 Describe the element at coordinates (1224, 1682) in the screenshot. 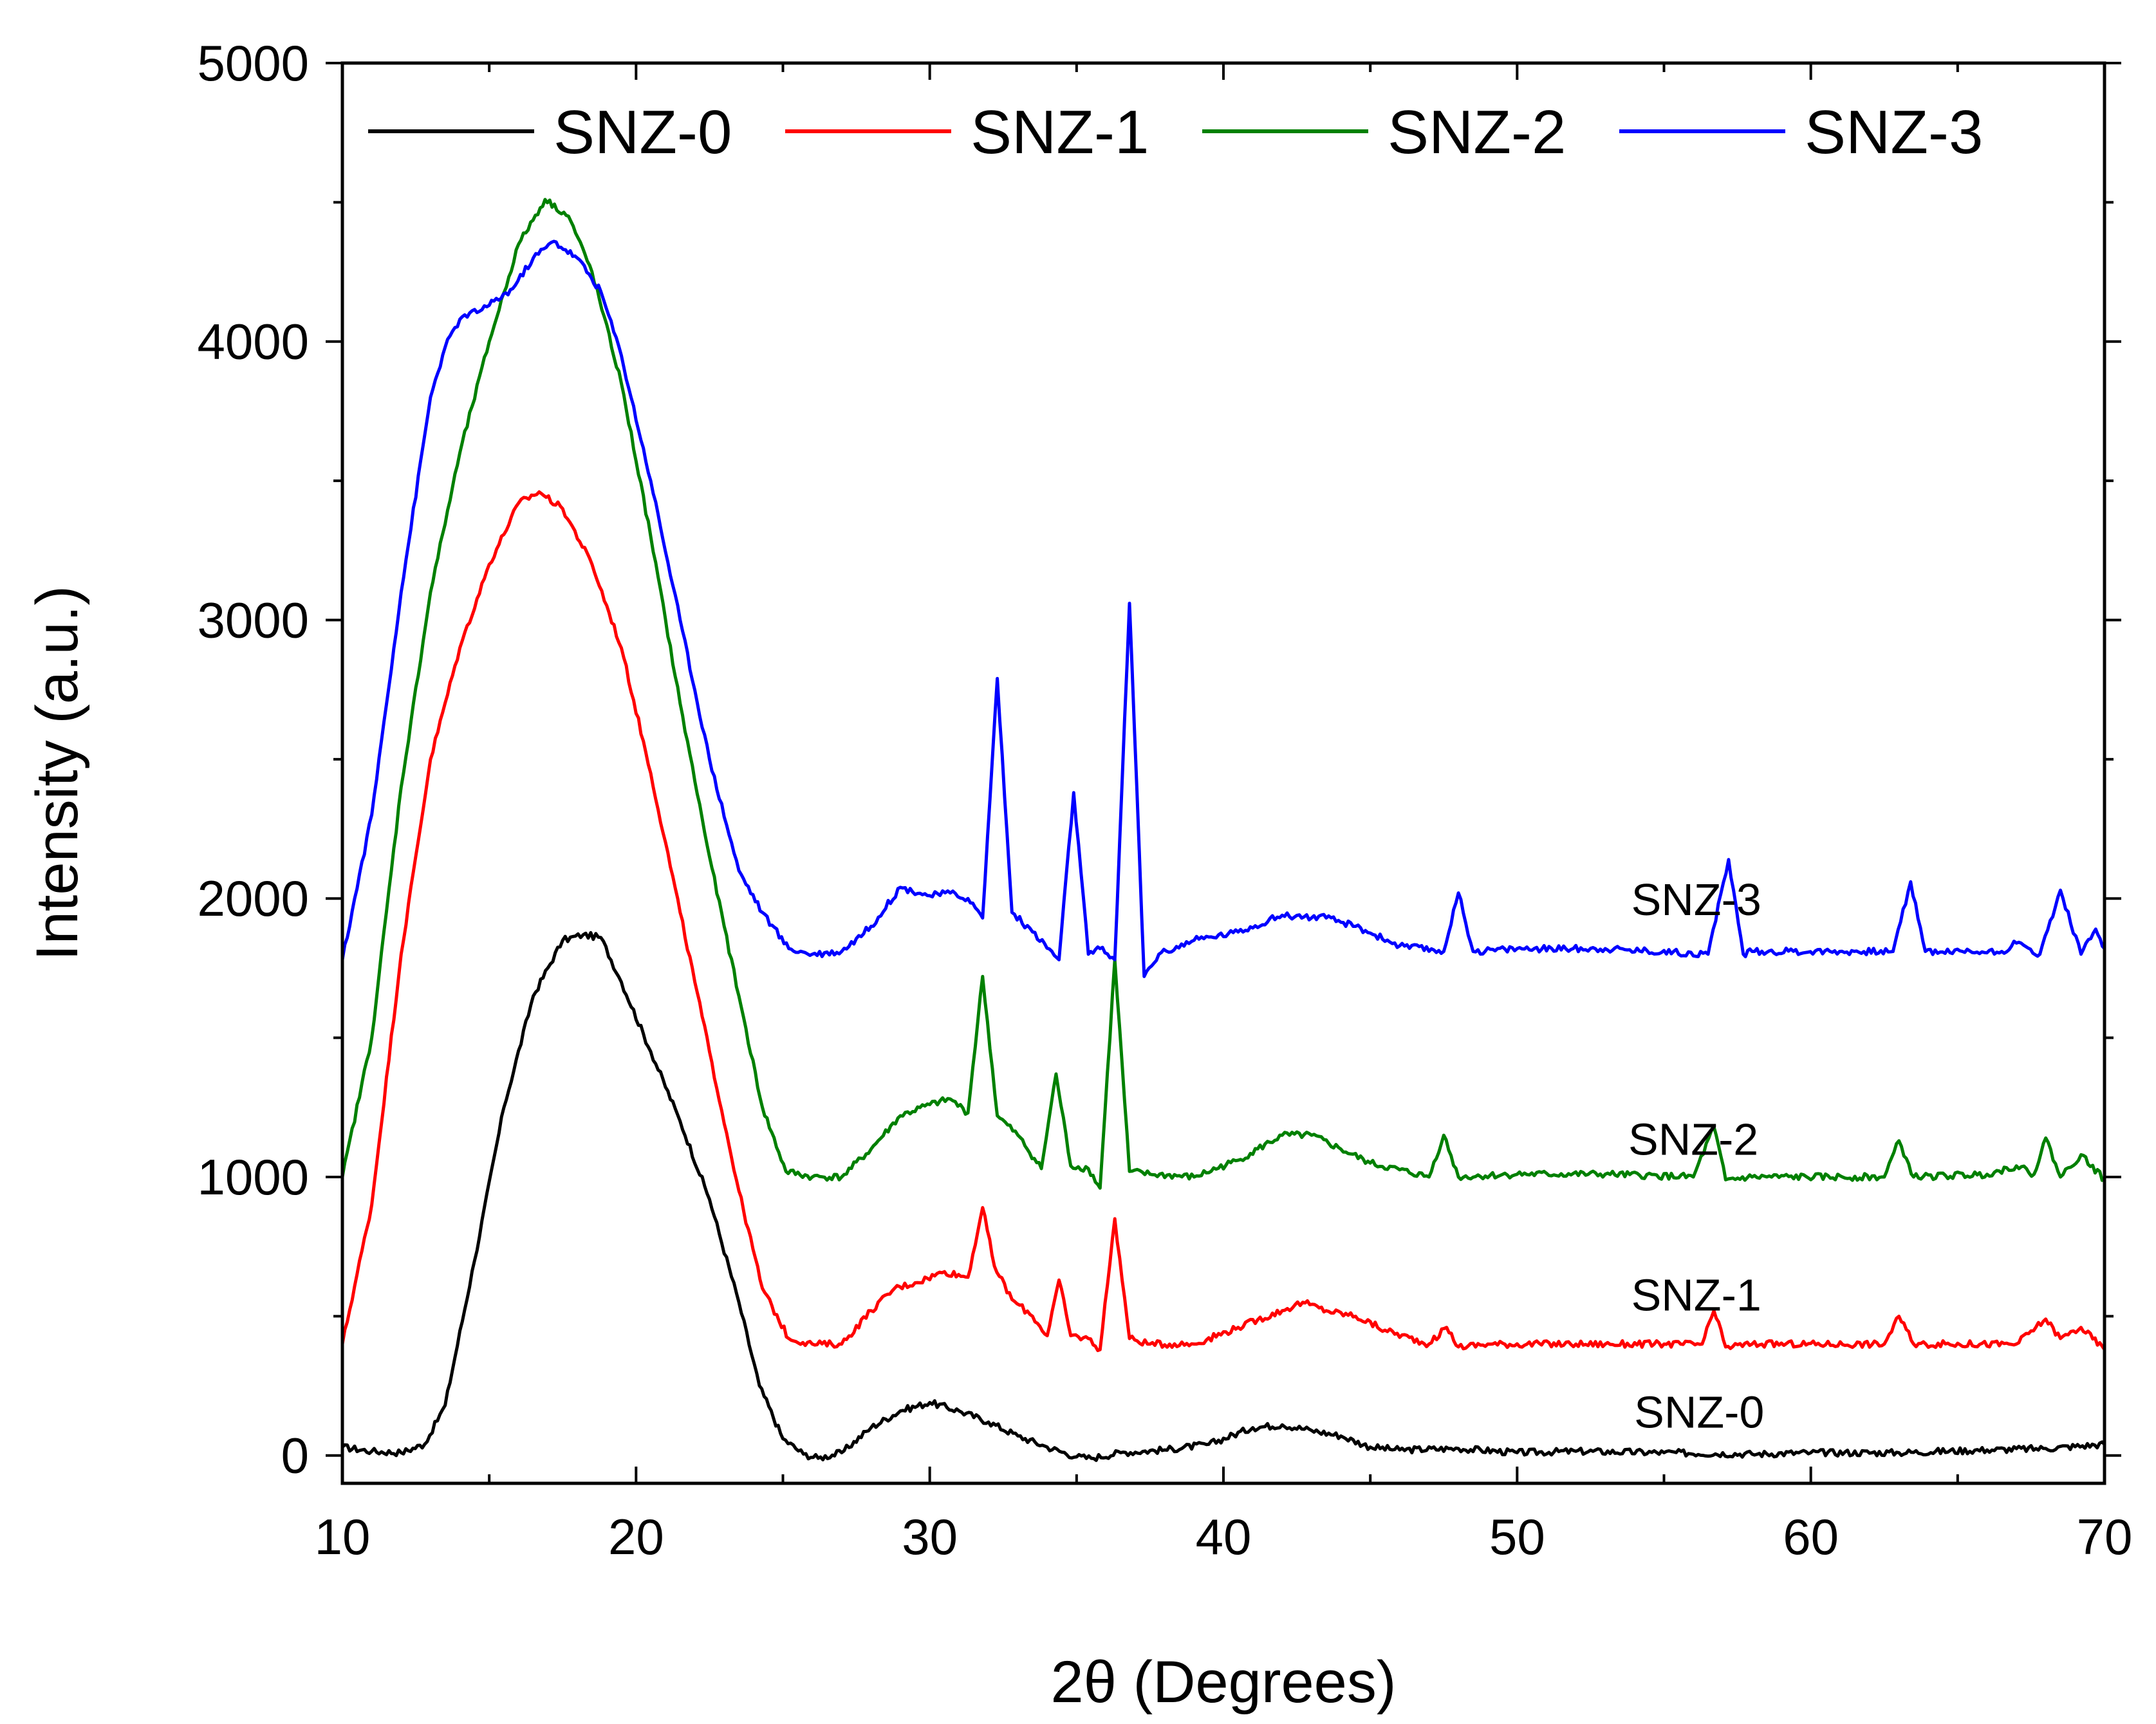

I see `x-axis-title: 2θ (Degrees)` at that location.